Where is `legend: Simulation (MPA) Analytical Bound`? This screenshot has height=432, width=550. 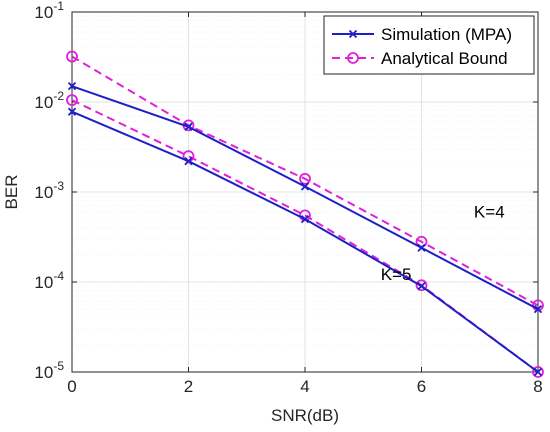
legend: Simulation (MPA) Analytical Bound is located at coordinates (429, 45).